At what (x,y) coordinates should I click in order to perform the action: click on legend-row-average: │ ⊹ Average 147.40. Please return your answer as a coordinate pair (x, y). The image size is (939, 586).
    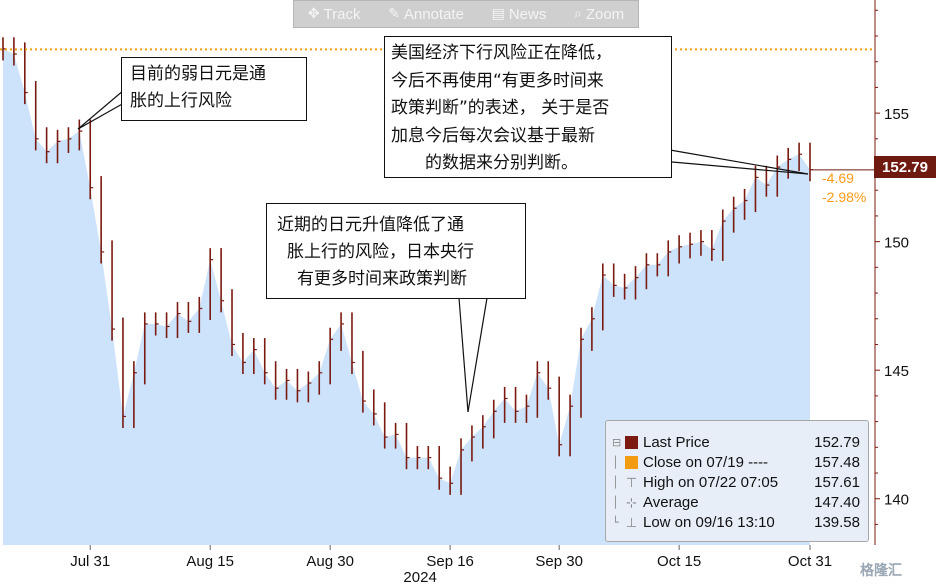
    Looking at the image, I should click on (736, 502).